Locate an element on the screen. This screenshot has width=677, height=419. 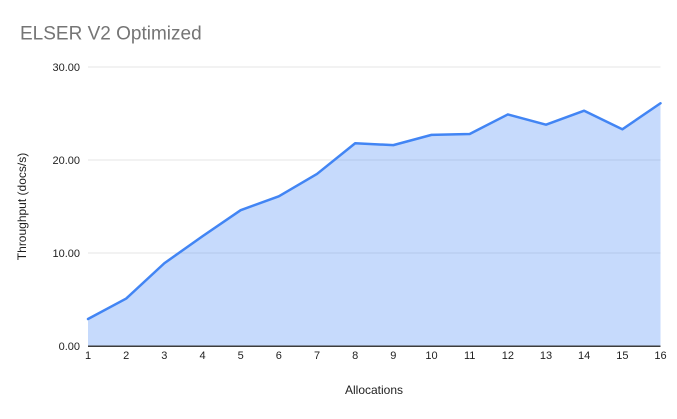
x-tick-label: 8 is located at coordinates (355, 356).